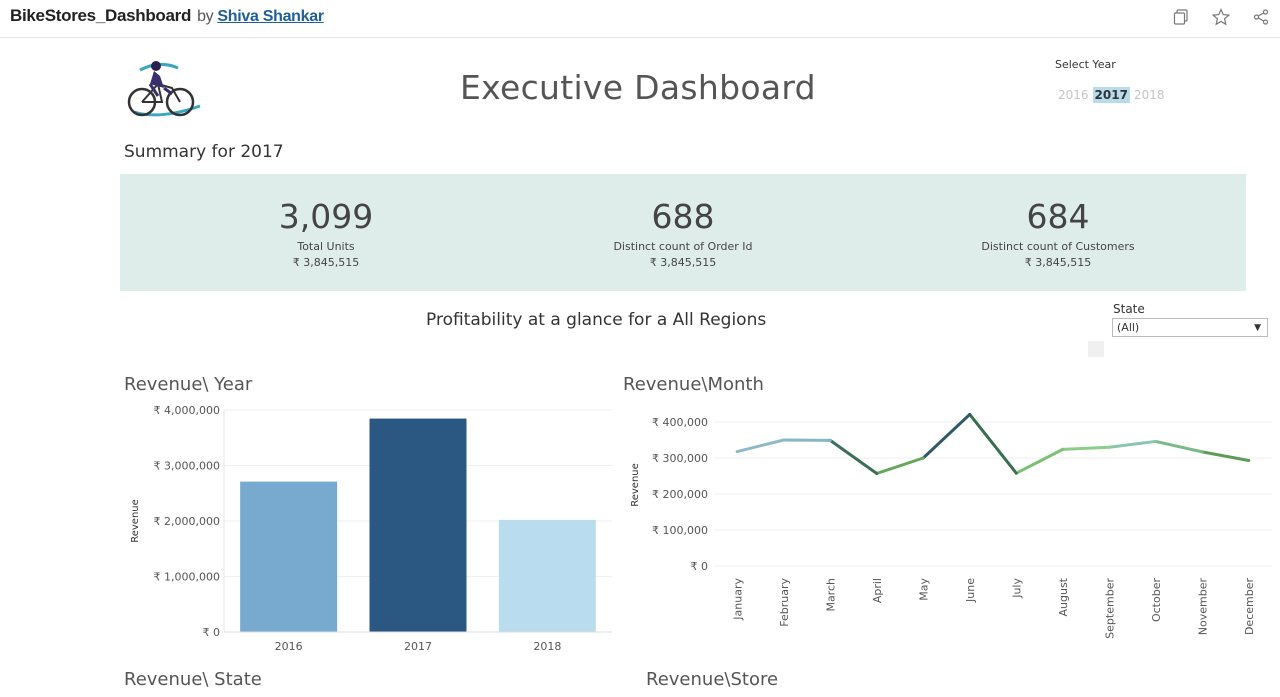 The height and width of the screenshot is (697, 1280). I want to click on x-tick-label: January, so click(737, 599).